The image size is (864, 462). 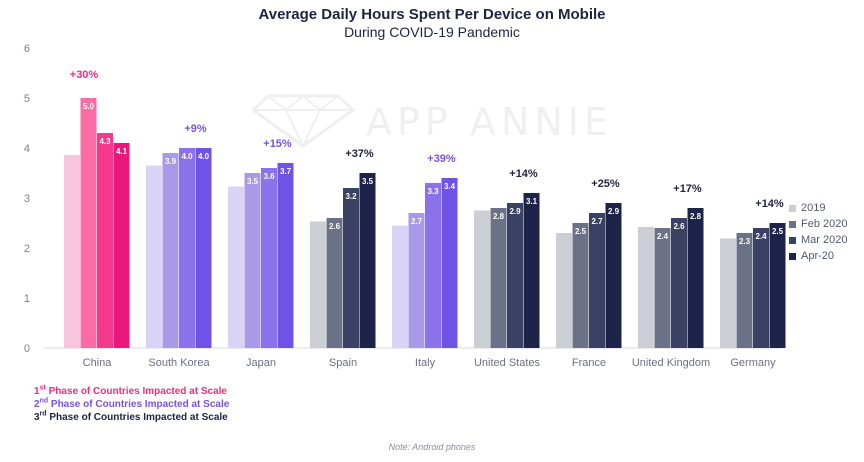 I want to click on x-tick-label: Italy, so click(x=425, y=363).